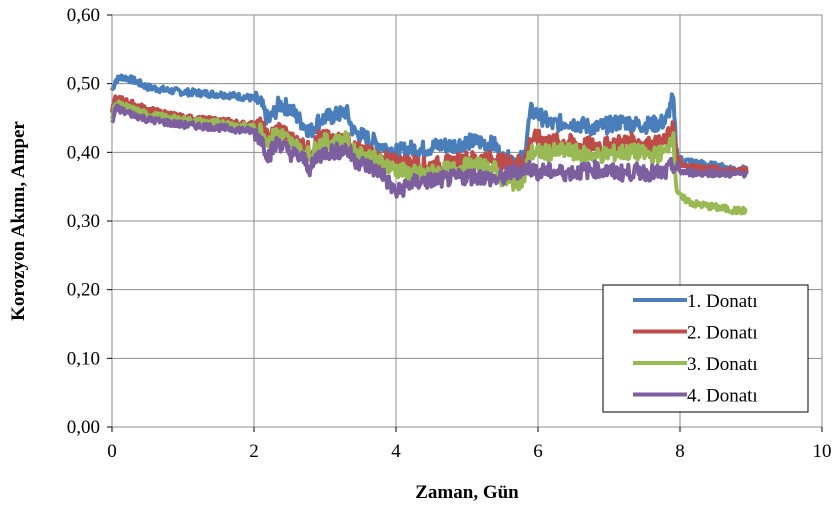 The width and height of the screenshot is (837, 512). Describe the element at coordinates (396, 451) in the screenshot. I see `x-tick-label: 4` at that location.